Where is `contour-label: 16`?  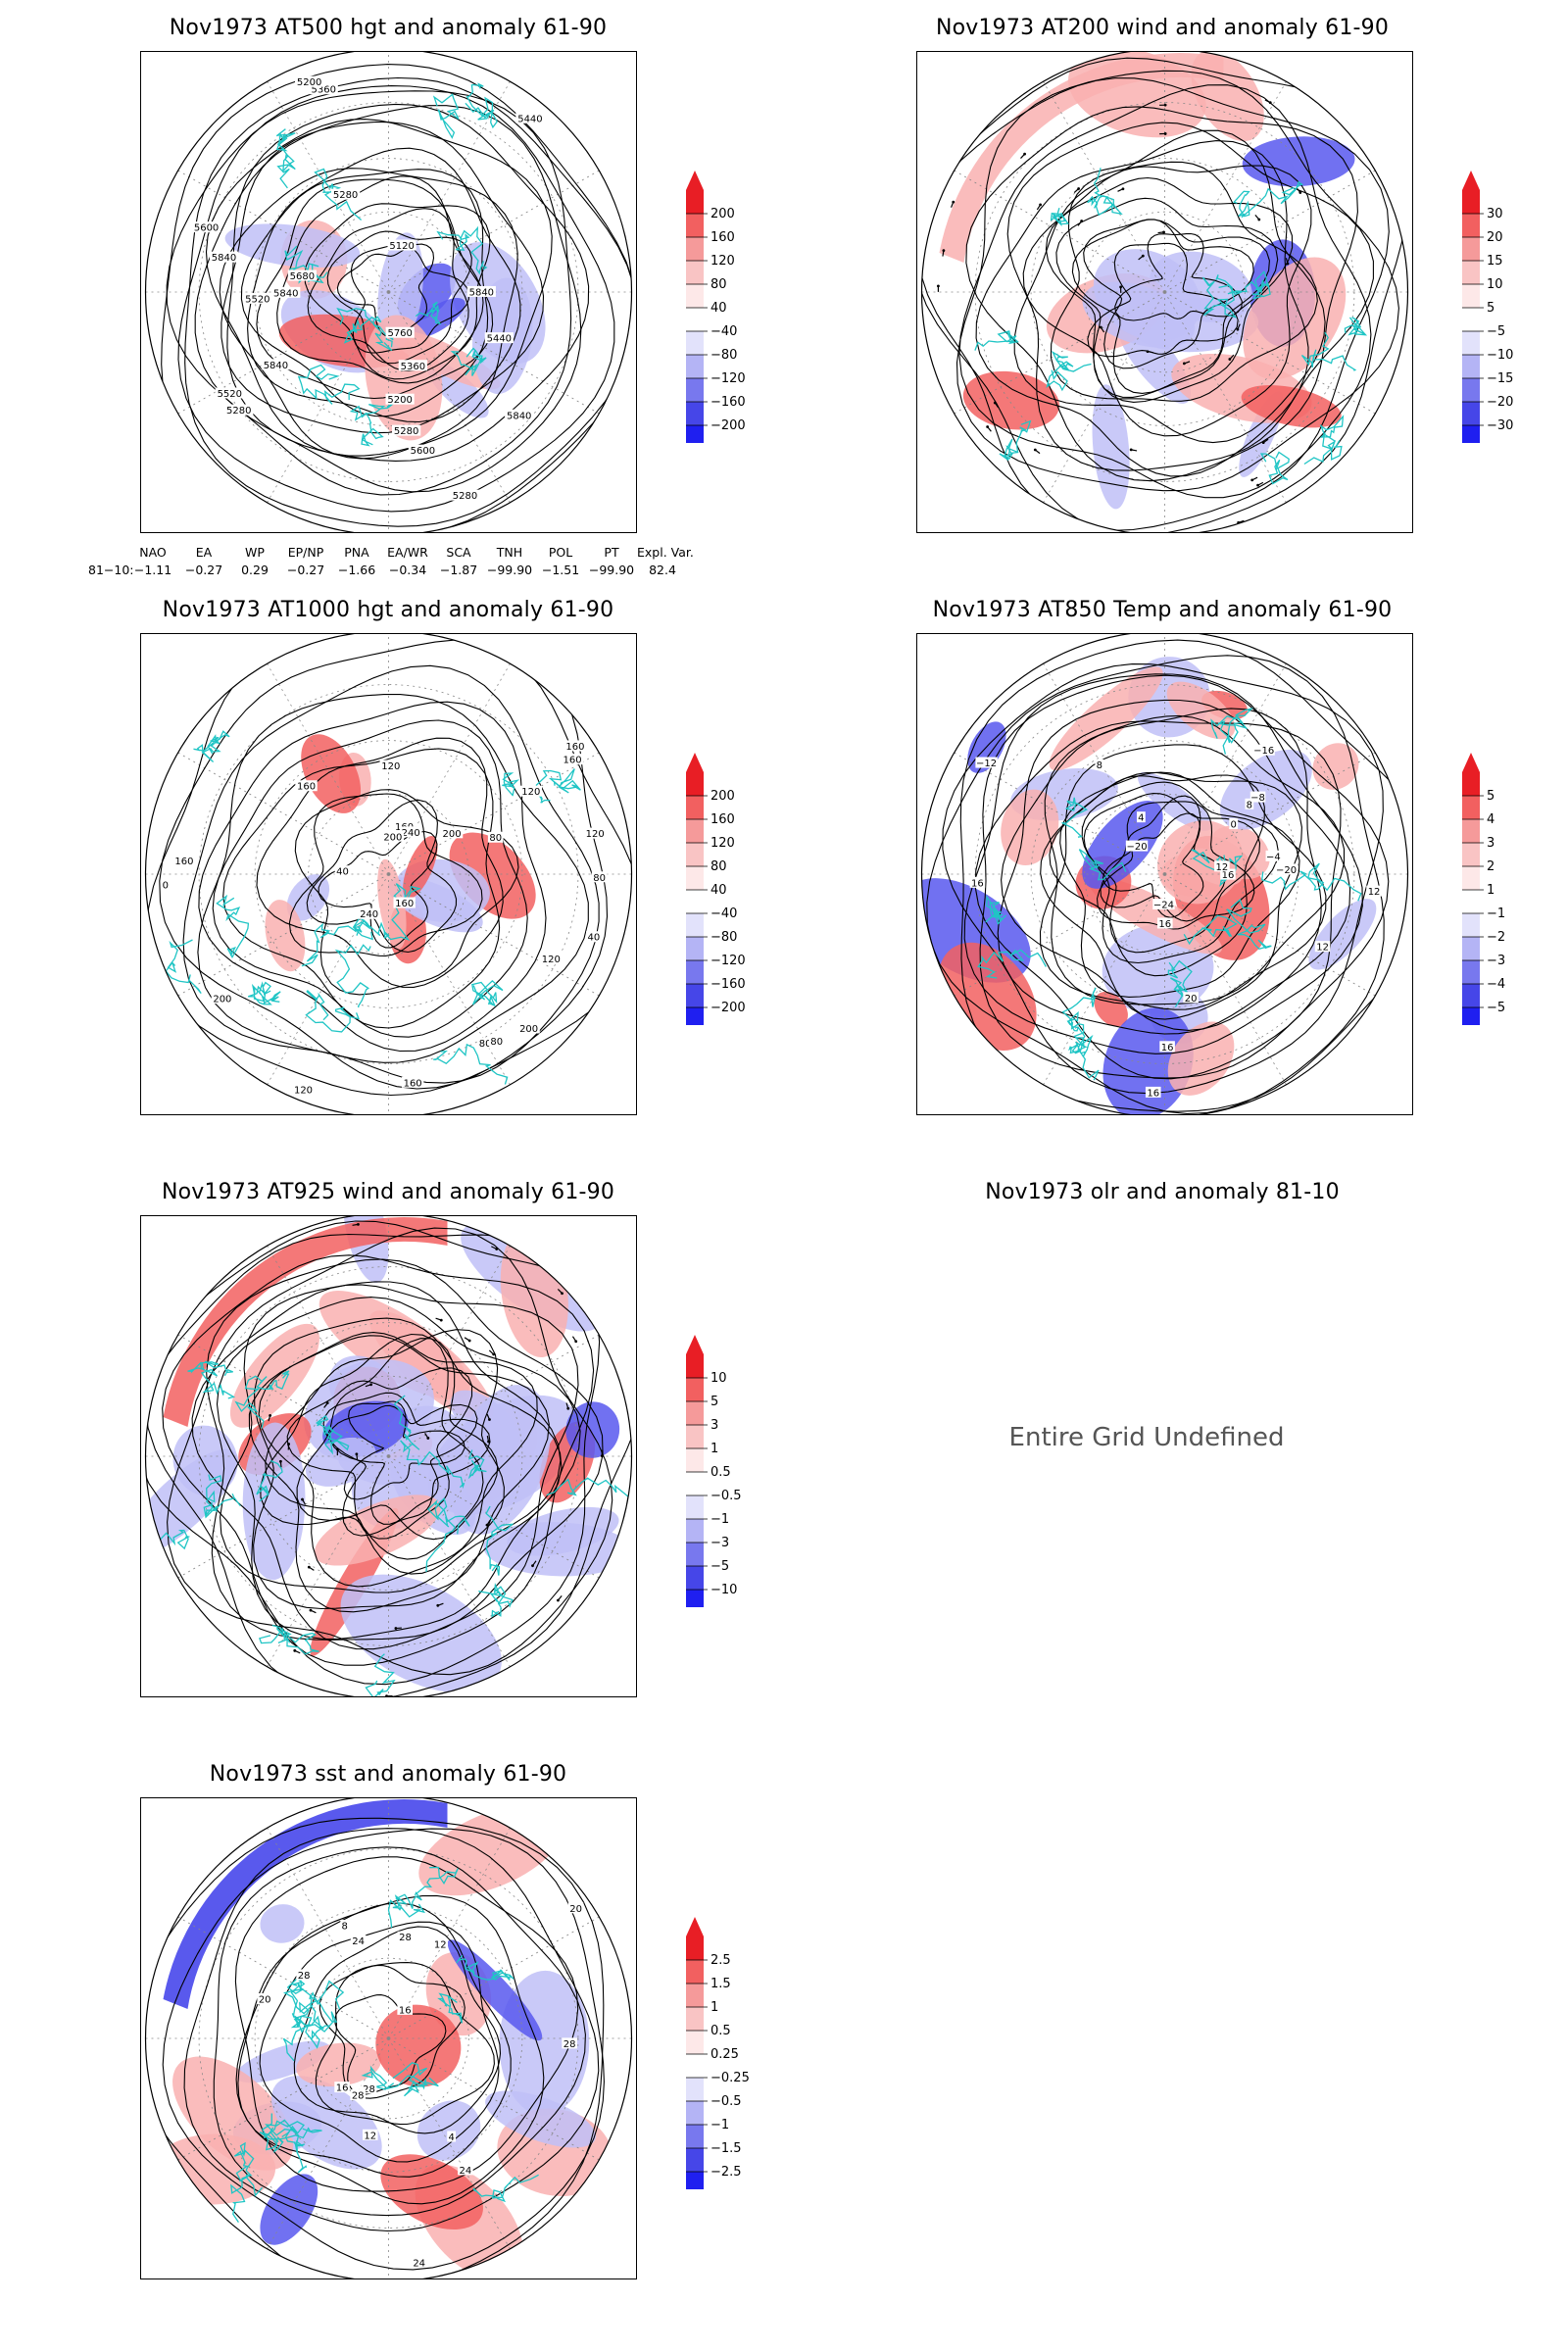 contour-label: 16 is located at coordinates (1228, 875).